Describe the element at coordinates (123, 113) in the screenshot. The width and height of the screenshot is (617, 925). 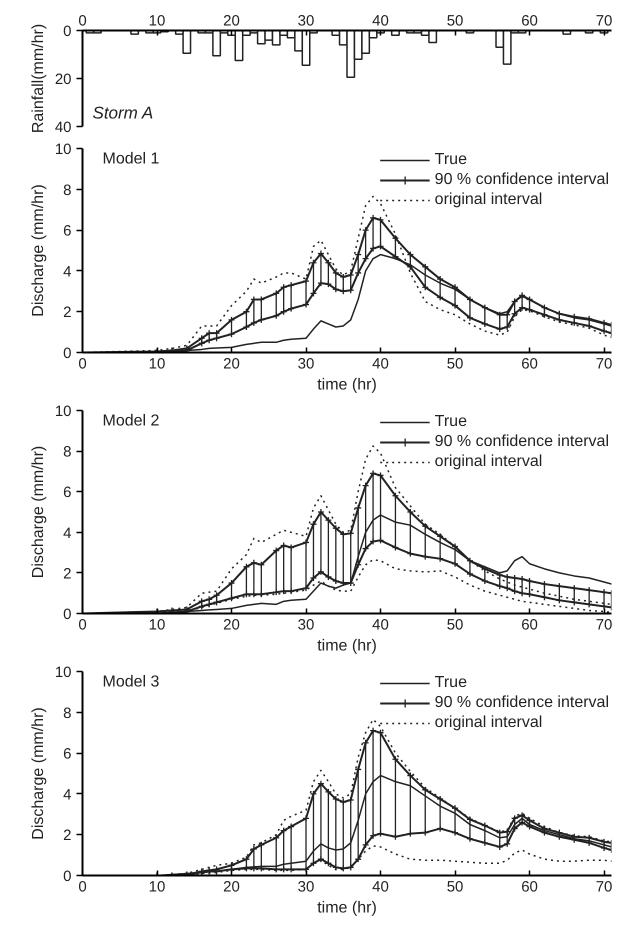
I see `annotation: Storm A` at that location.